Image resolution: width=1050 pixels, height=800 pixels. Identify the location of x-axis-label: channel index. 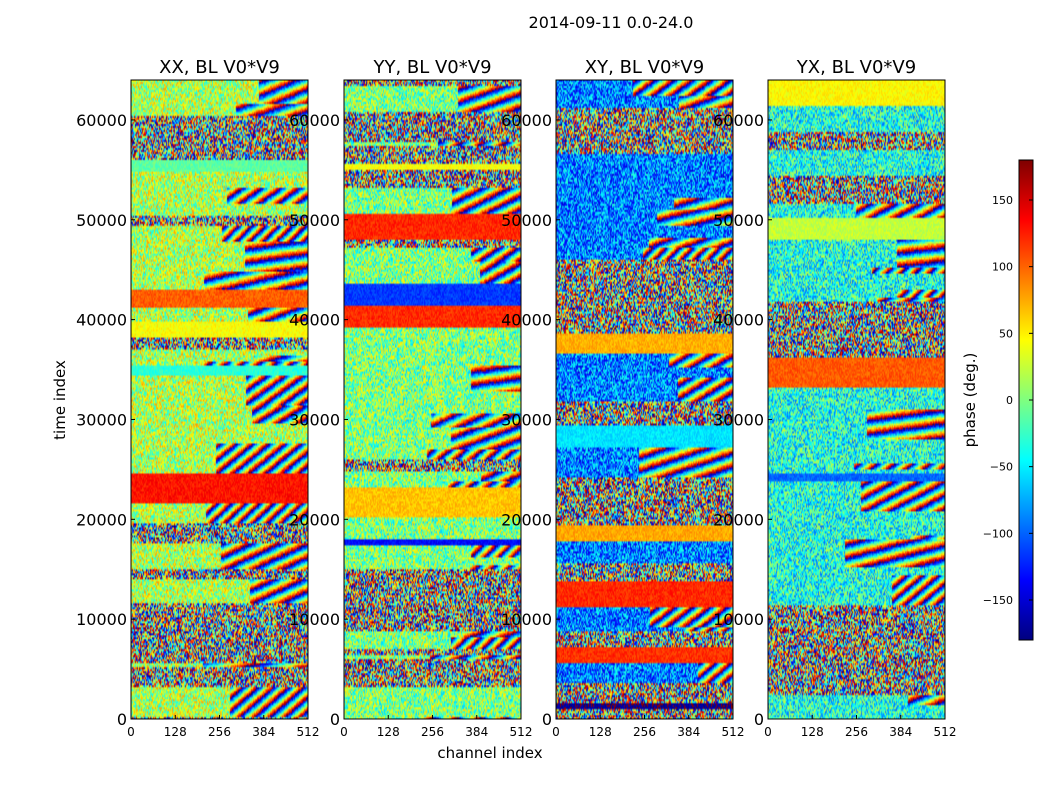
(489, 753).